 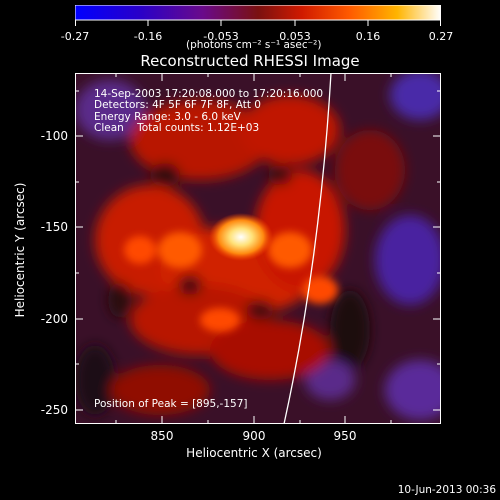 What do you see at coordinates (345, 436) in the screenshot?
I see `x-tick-label: 950` at bounding box center [345, 436].